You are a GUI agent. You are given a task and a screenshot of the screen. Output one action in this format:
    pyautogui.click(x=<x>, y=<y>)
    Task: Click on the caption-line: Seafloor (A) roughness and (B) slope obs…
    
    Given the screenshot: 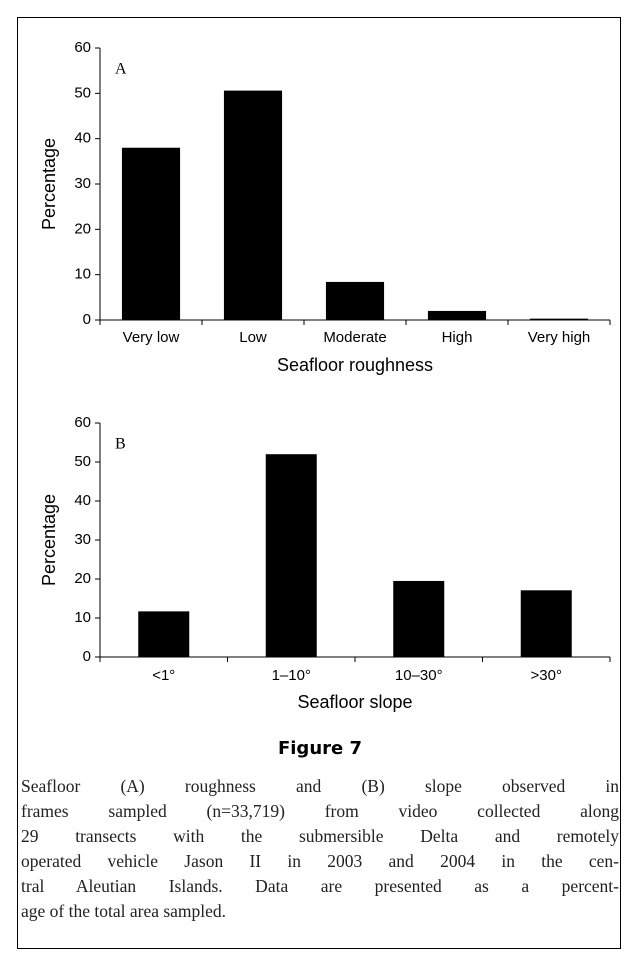 What is the action you would take?
    pyautogui.click(x=320, y=786)
    